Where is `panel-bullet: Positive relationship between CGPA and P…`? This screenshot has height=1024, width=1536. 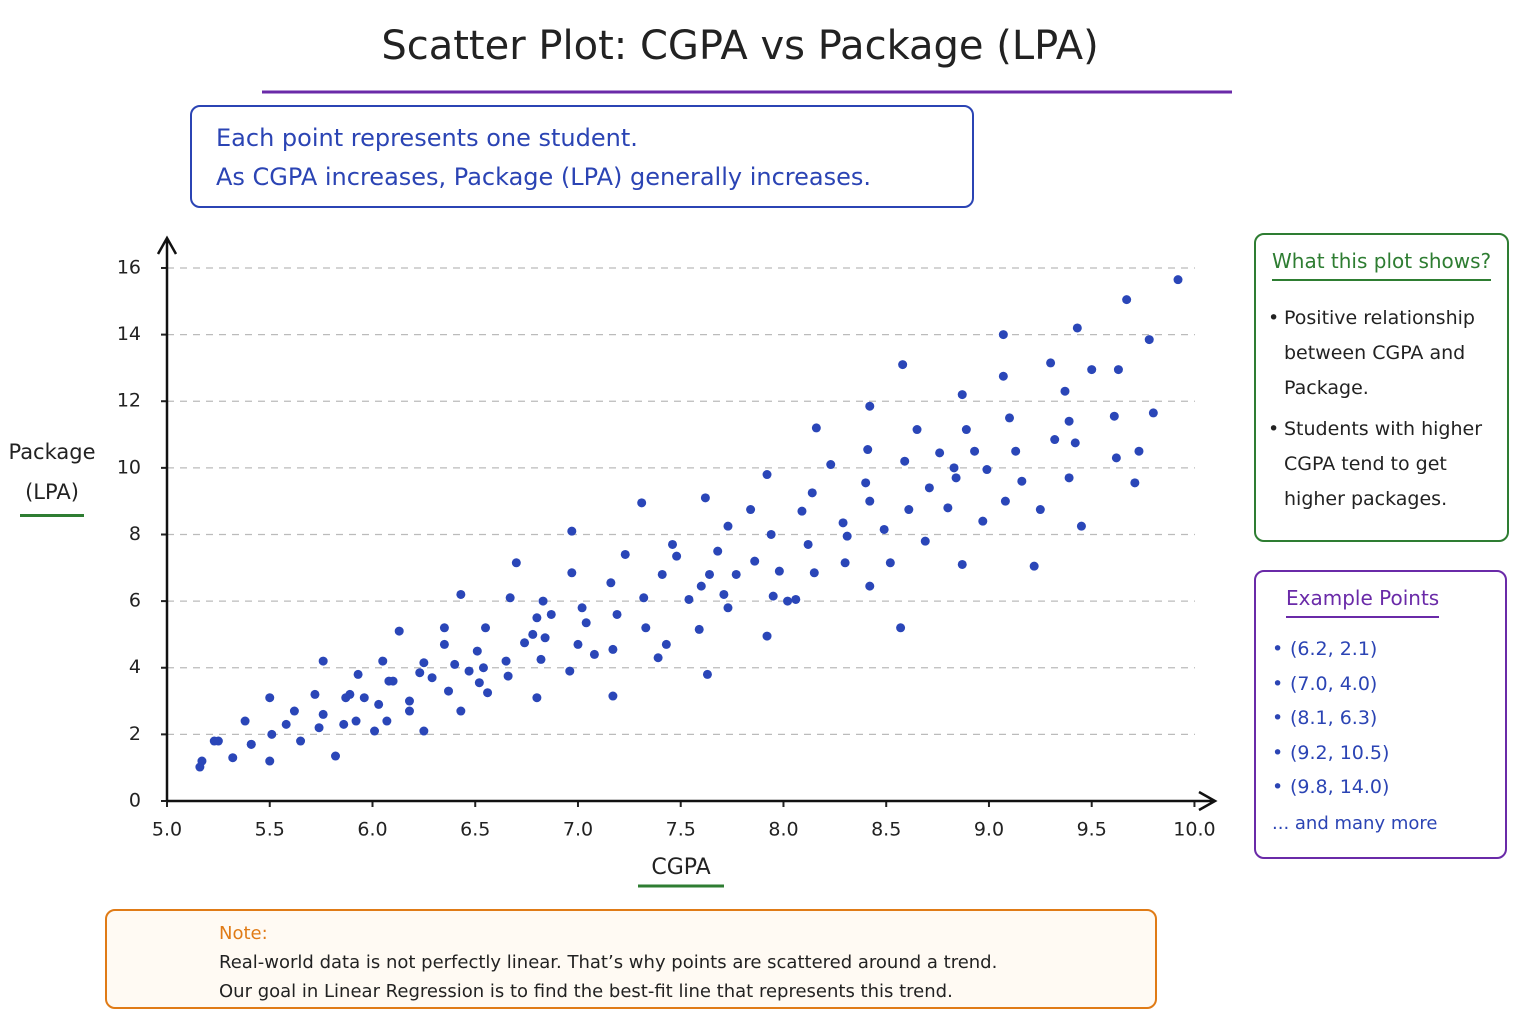
panel-bullet: Positive relationship between CGPA and P… is located at coordinates (1381, 353).